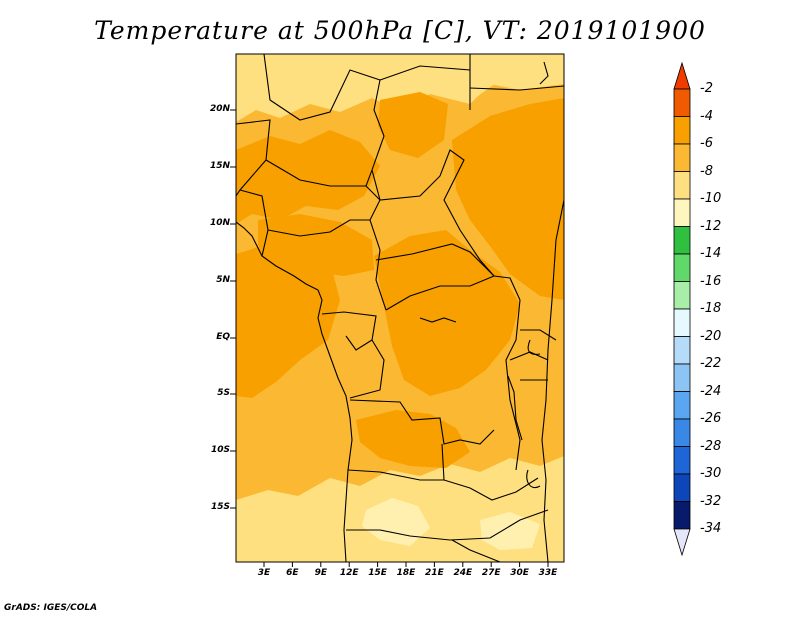  I want to click on lon-label-18e: 18E, so click(406, 573).